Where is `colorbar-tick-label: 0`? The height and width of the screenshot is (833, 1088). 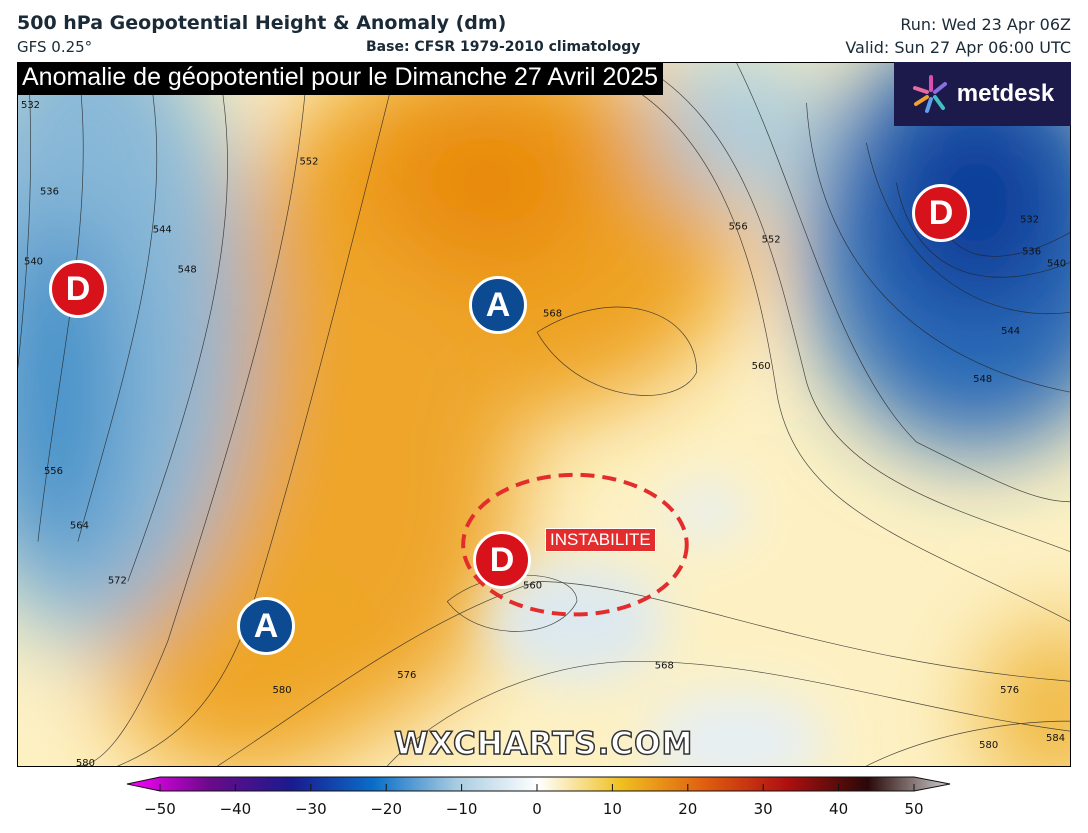
colorbar-tick-label: 0 is located at coordinates (537, 809).